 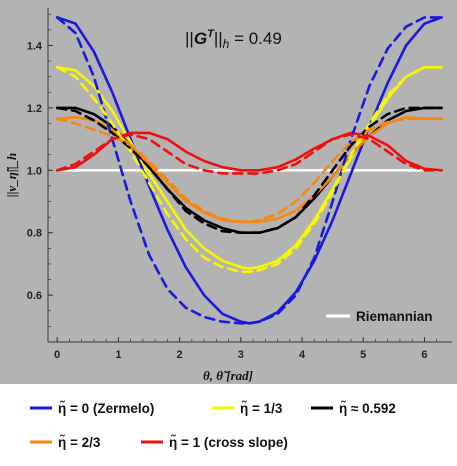 I want to click on plot-annotation: ||GT||h = 0.49, so click(x=233, y=39).